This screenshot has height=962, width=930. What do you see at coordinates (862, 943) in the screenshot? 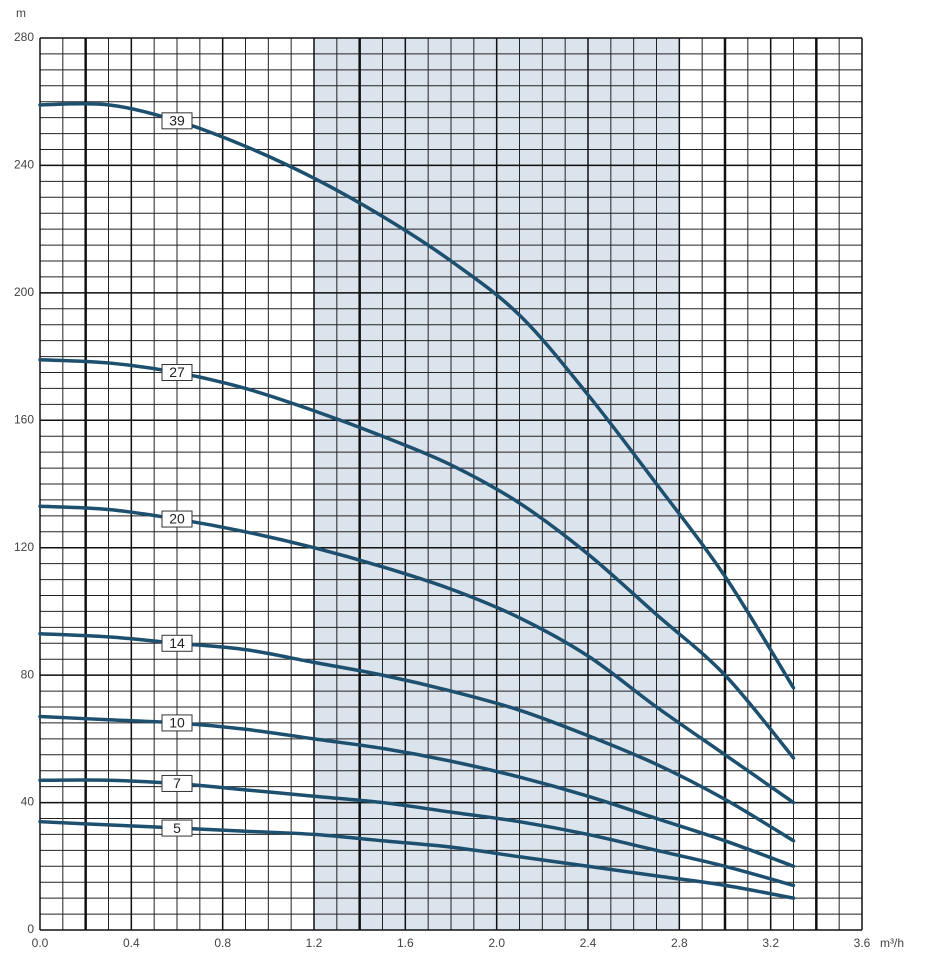
I see `x-tick-label: 3.6` at bounding box center [862, 943].